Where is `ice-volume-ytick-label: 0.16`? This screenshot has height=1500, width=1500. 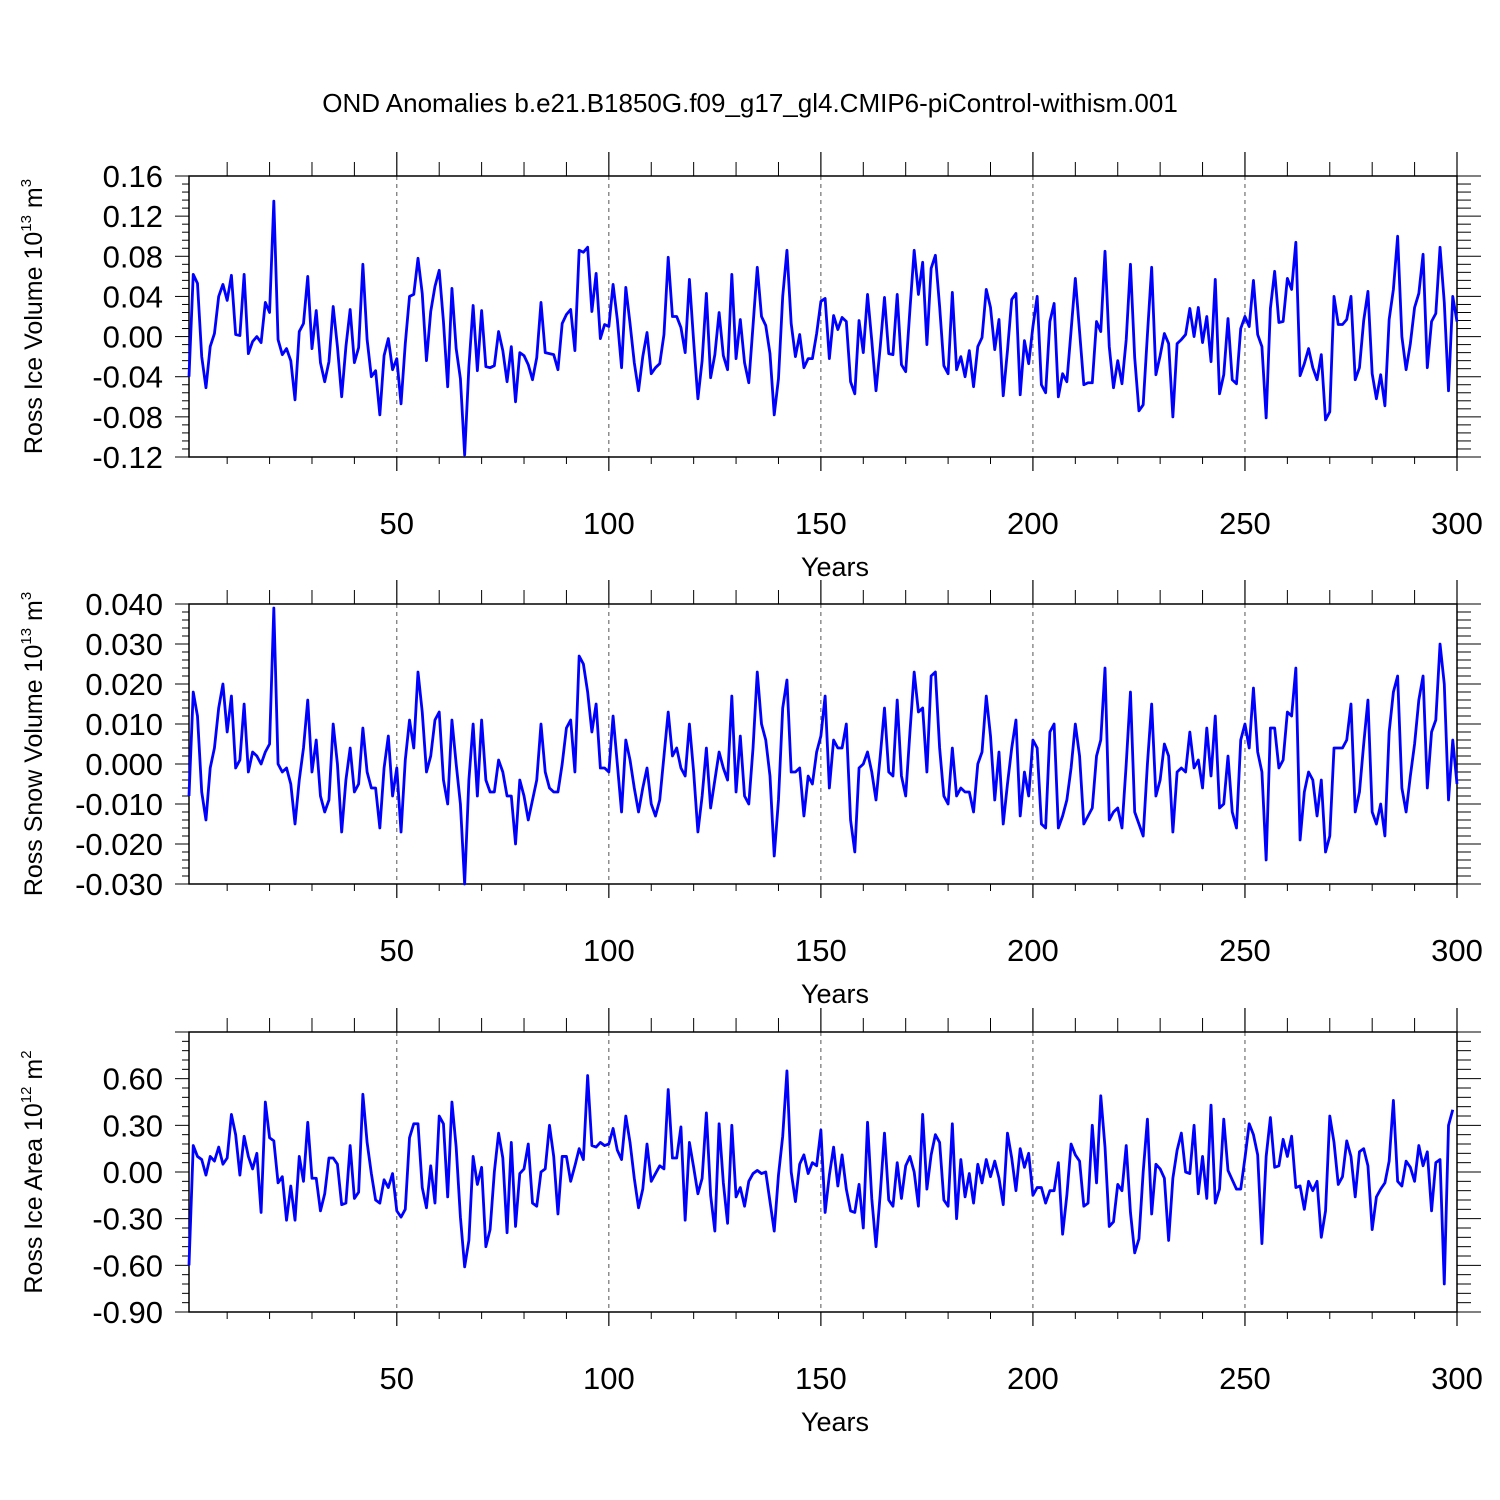 ice-volume-ytick-label: 0.16 is located at coordinates (133, 176).